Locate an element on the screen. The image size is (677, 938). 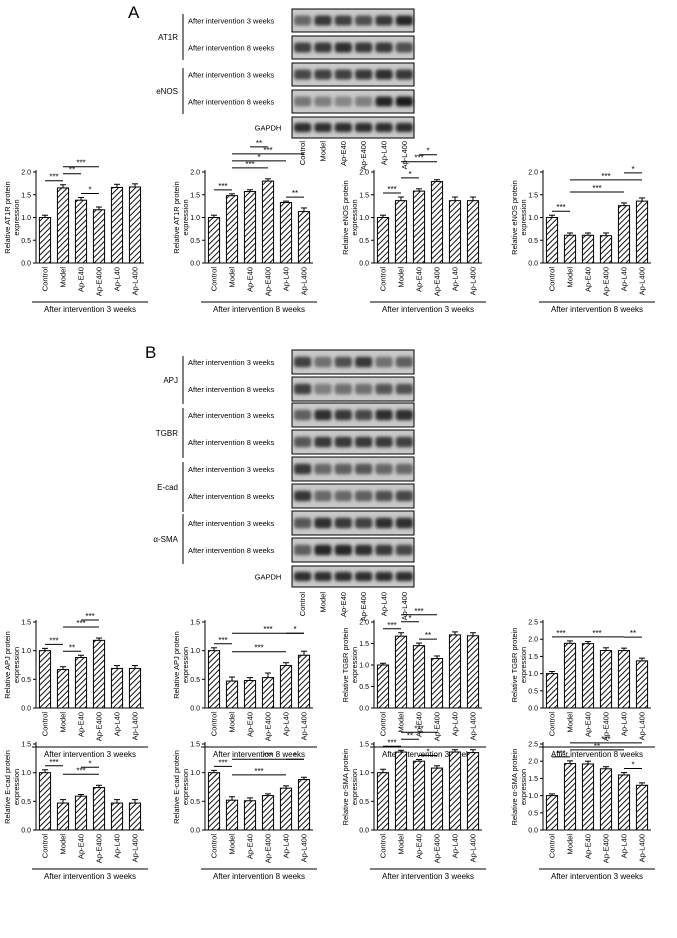
lane-label: Ap-L40 is located at coordinates (384, 153).